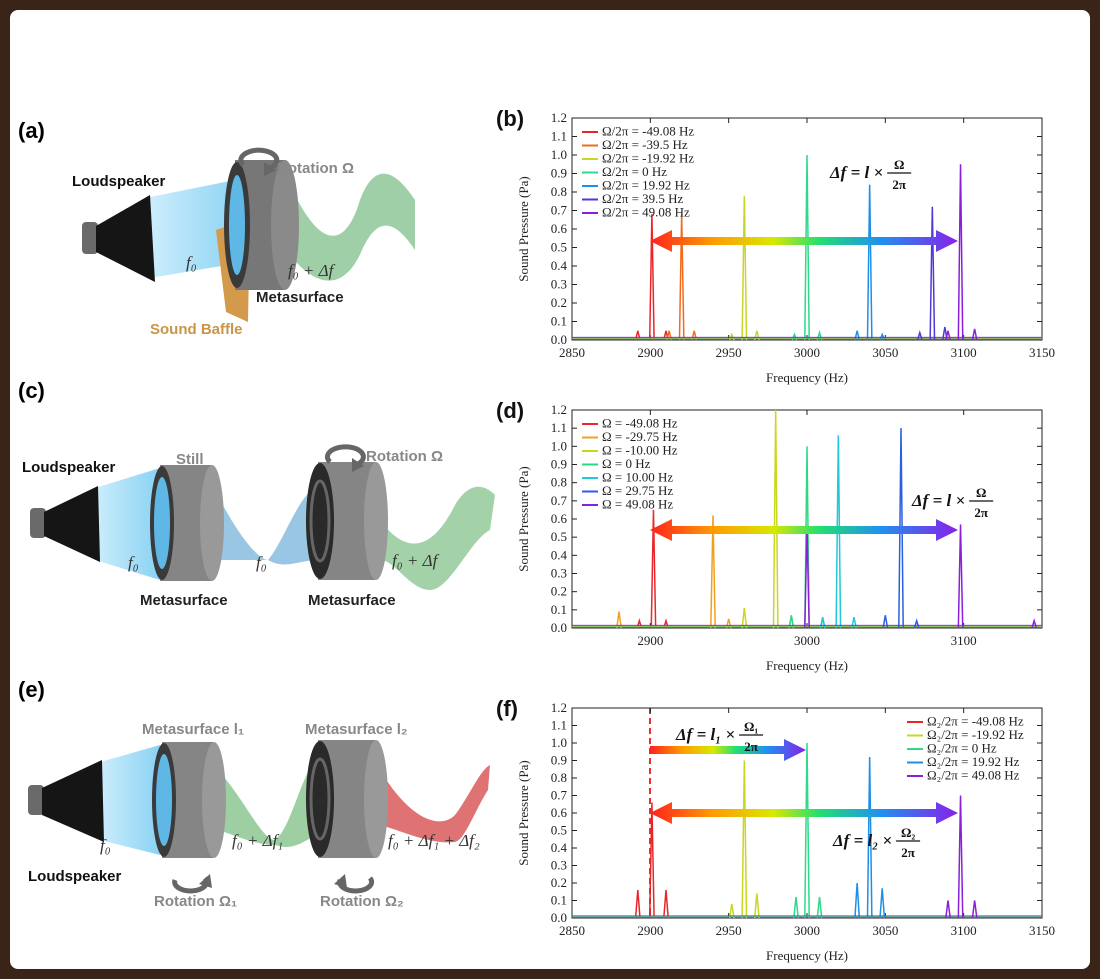 Image resolution: width=1100 pixels, height=979 pixels. Describe the element at coordinates (352, 600) in the screenshot. I see `label: Metasurface` at that location.